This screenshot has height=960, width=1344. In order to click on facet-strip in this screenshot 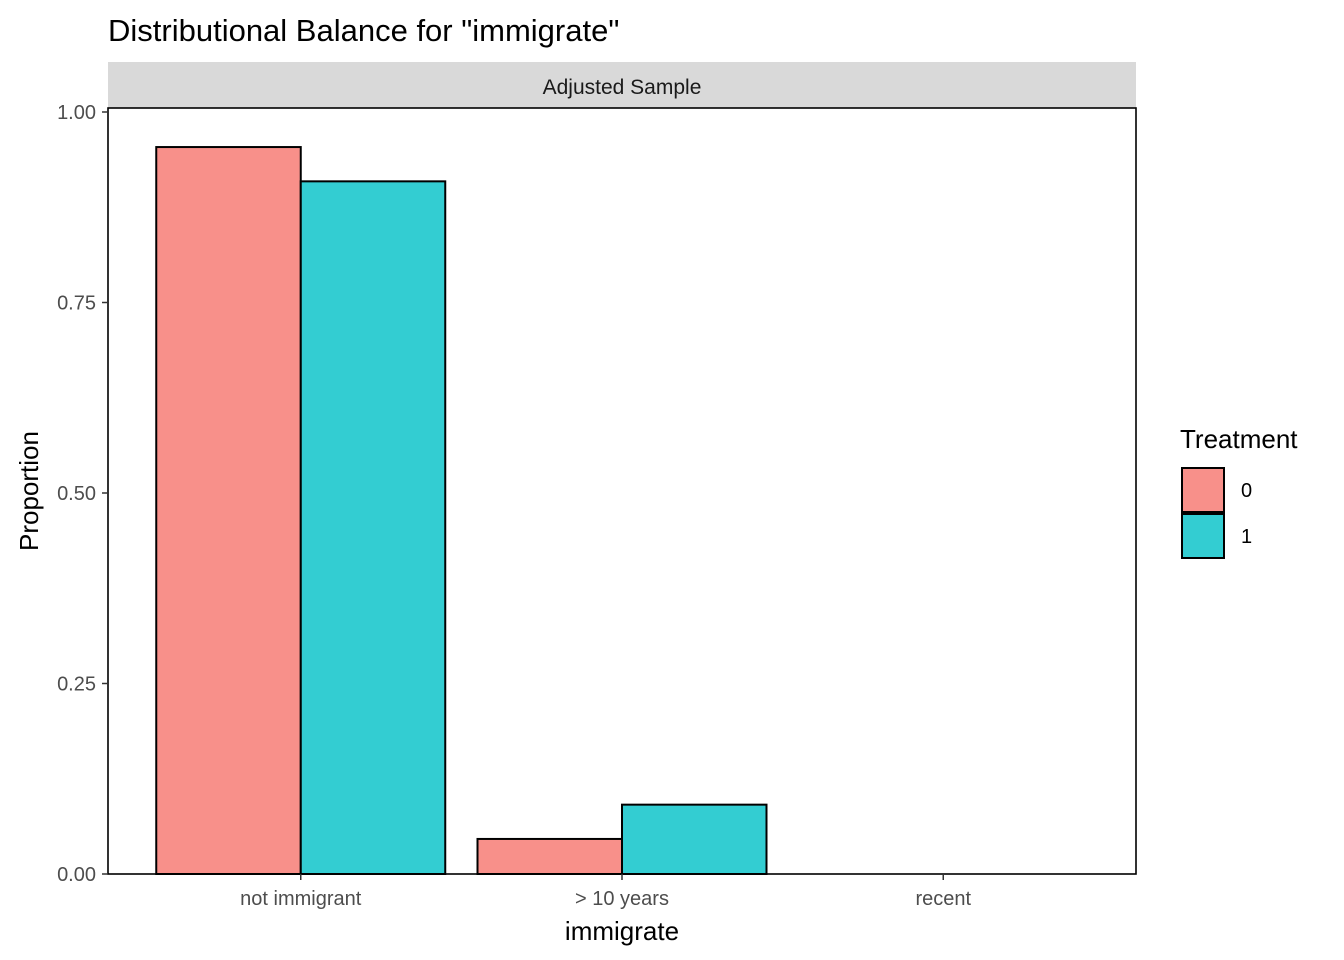, I will do `click(622, 85)`.